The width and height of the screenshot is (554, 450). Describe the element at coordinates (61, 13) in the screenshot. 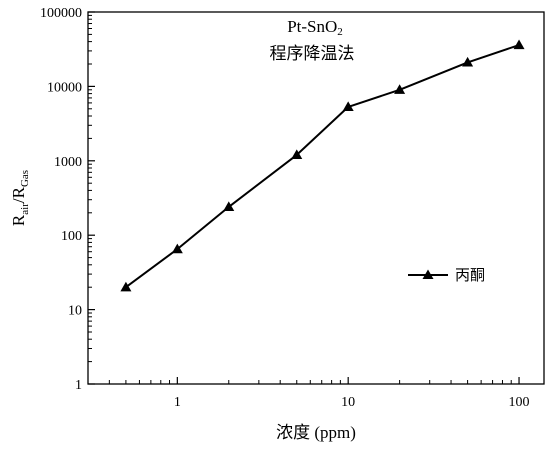

I see `y-tick-label: 100000` at that location.